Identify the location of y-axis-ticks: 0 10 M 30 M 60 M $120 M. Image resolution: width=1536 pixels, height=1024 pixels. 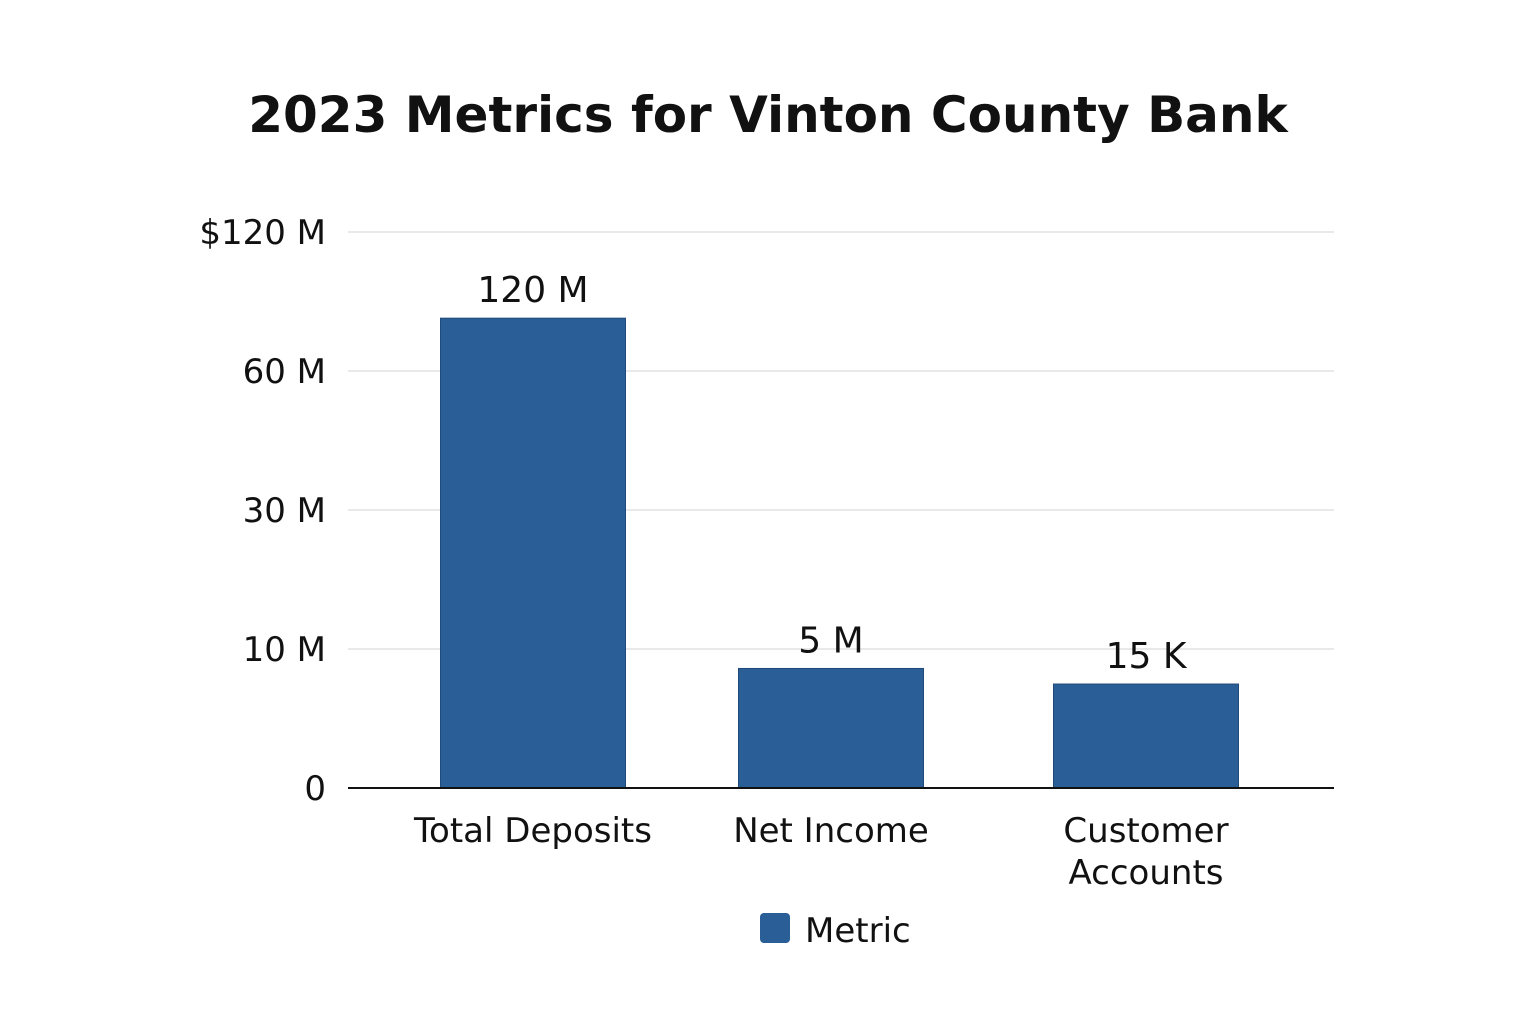
(262, 511).